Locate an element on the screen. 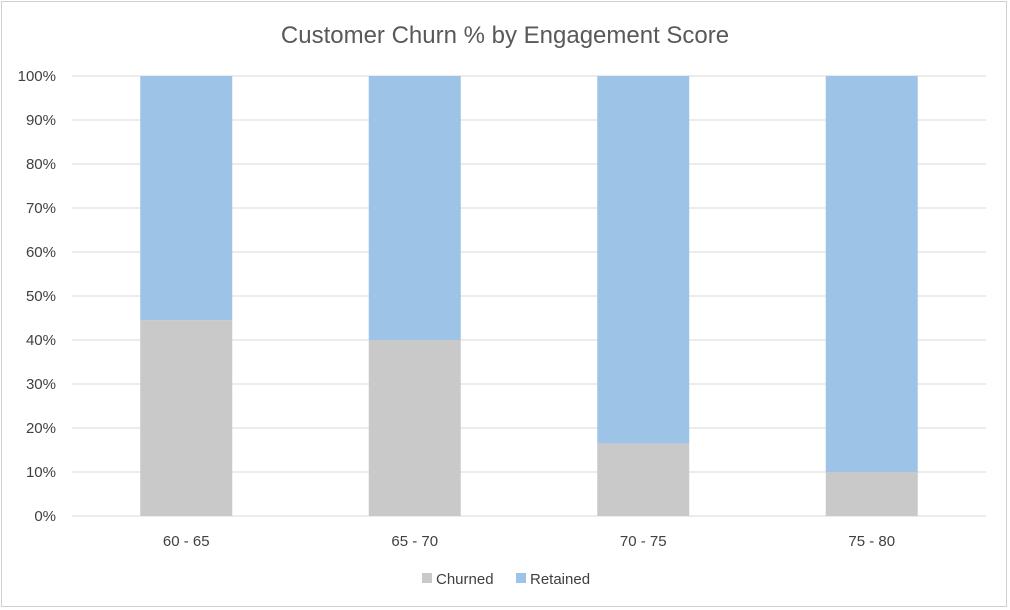  legend-swatch-retained is located at coordinates (521, 578).